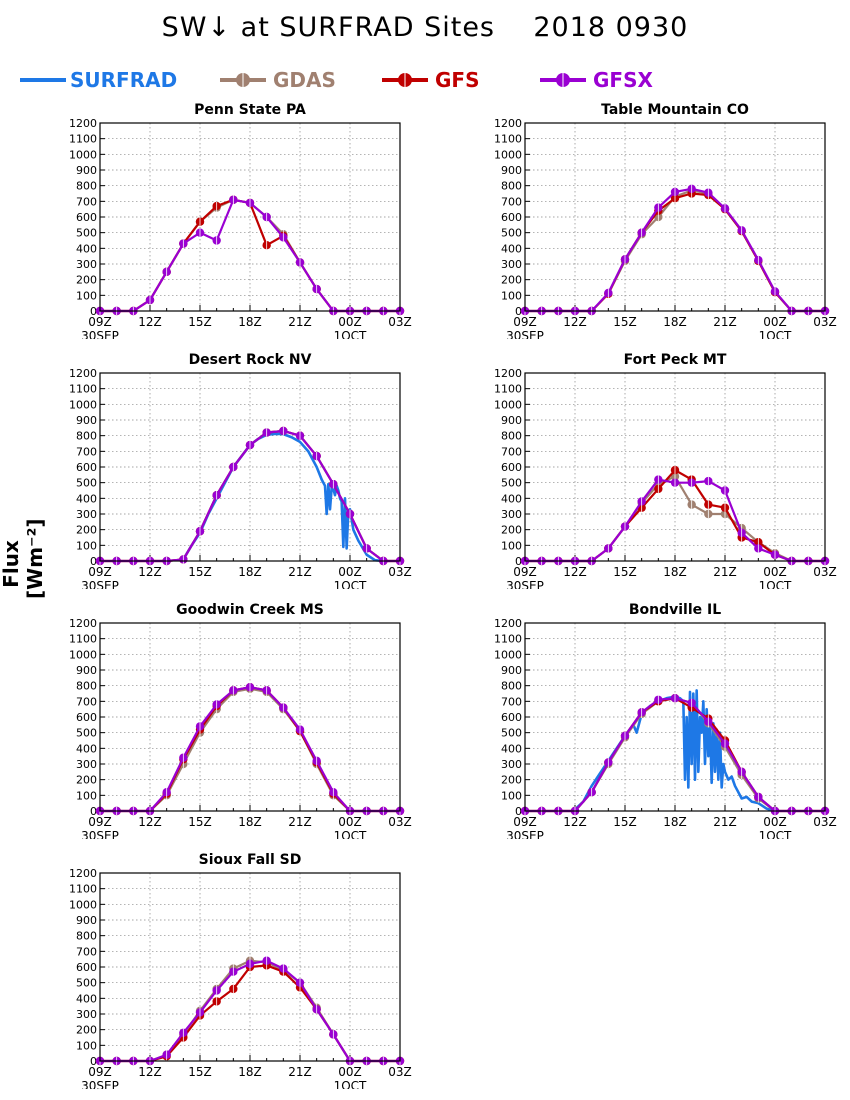  What do you see at coordinates (250, 610) in the screenshot?
I see `panel-title: Goodwin Creek MS` at bounding box center [250, 610].